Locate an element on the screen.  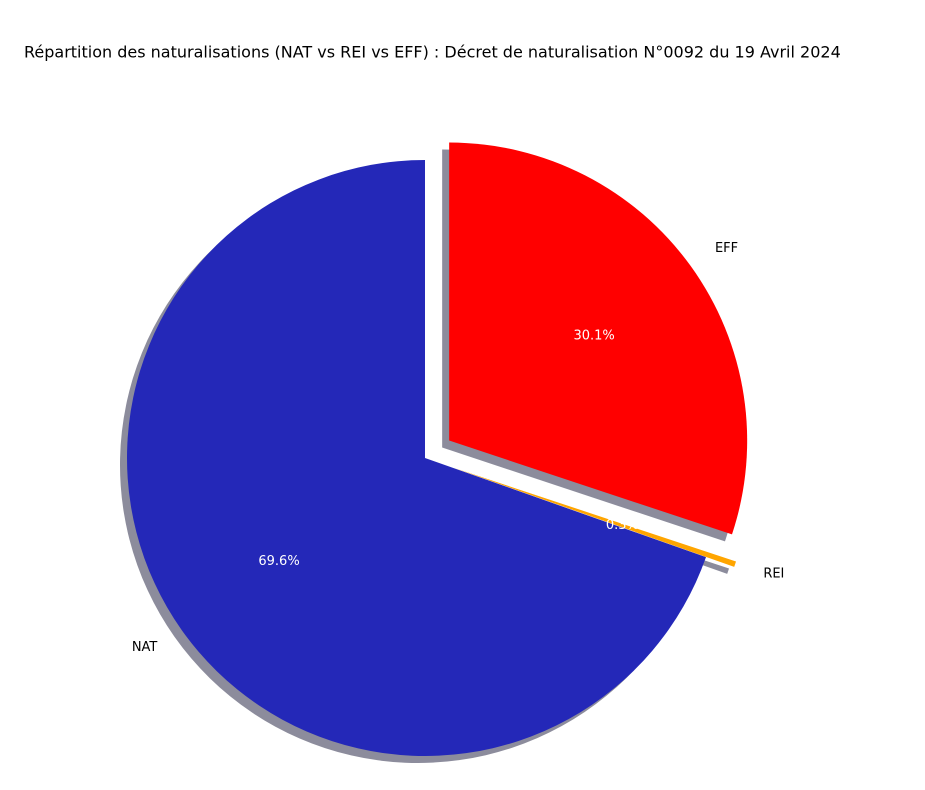
value-label: 69.6% is located at coordinates (278, 561).